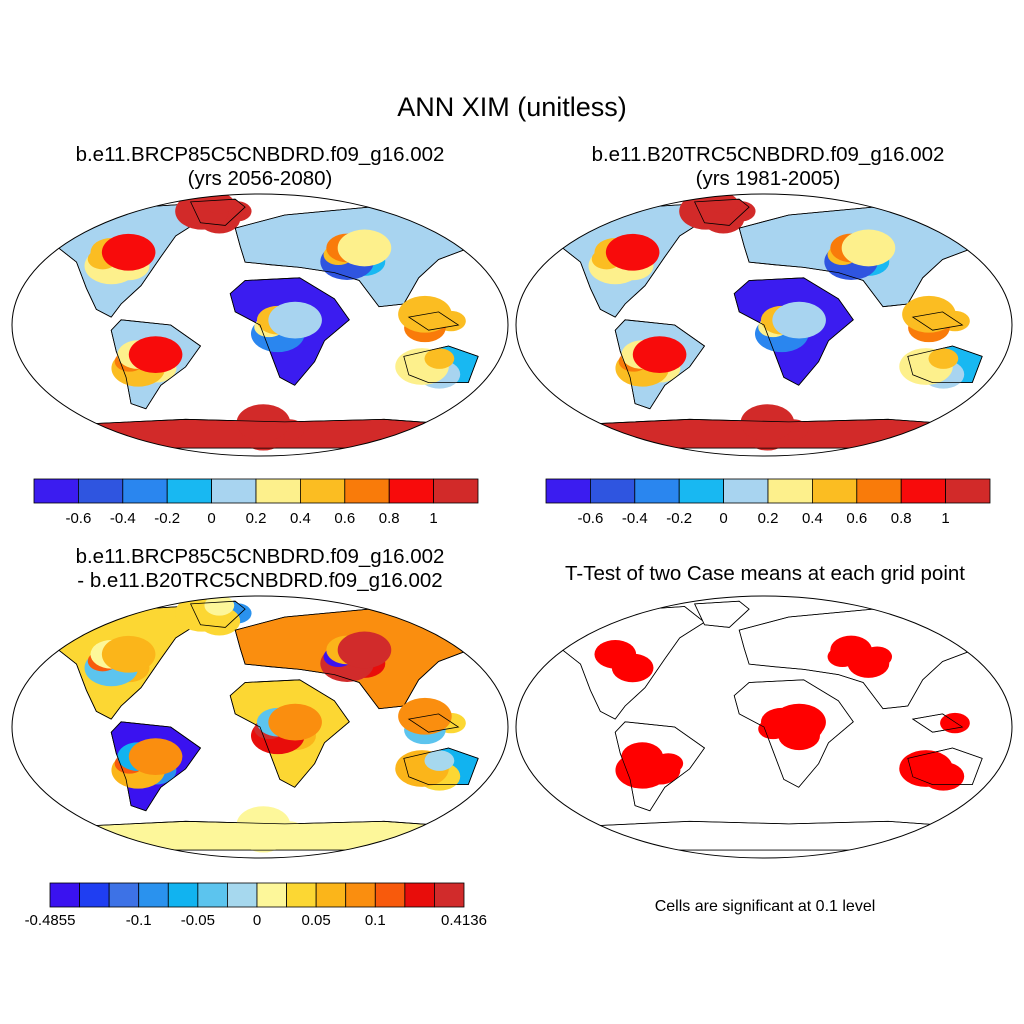 This screenshot has height=1024, width=1024. What do you see at coordinates (316, 920) in the screenshot?
I see `colorbar-tick-label: 0.05` at bounding box center [316, 920].